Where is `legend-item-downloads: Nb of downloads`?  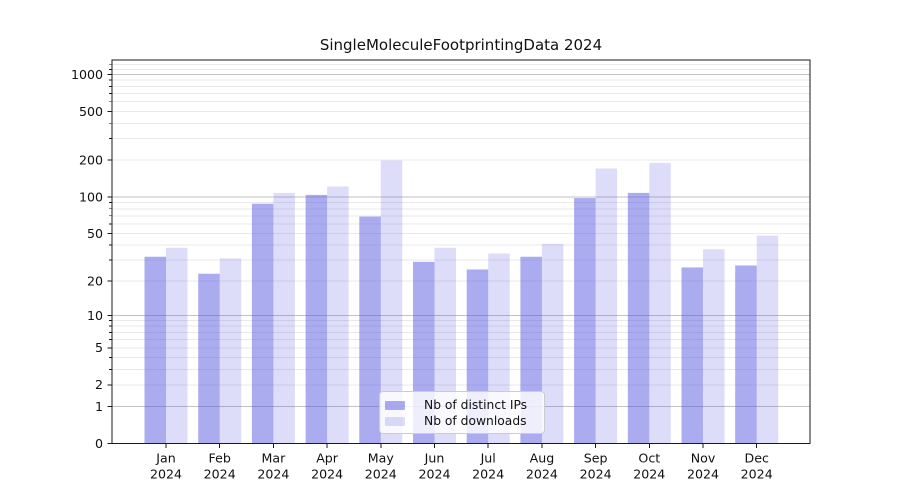
legend-item-downloads: Nb of downloads is located at coordinates (461, 421).